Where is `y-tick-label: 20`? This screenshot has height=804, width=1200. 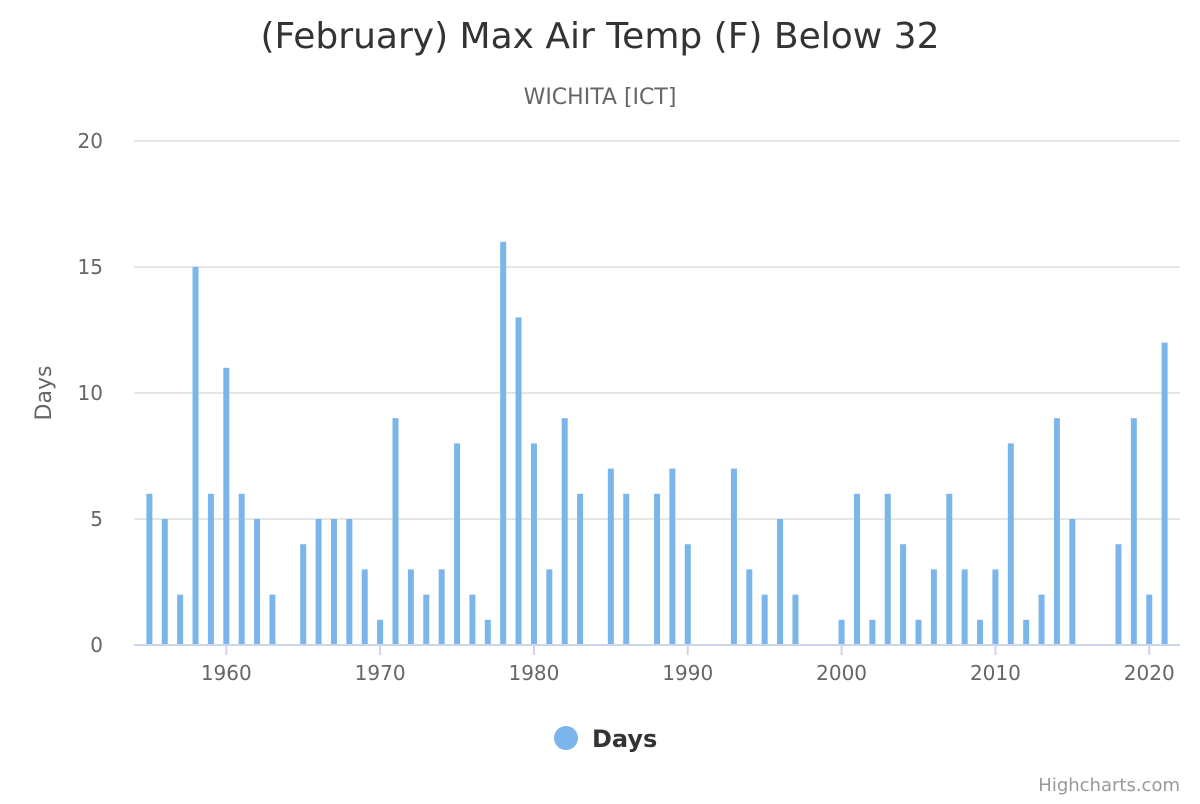 y-tick-label: 20 is located at coordinates (90, 141).